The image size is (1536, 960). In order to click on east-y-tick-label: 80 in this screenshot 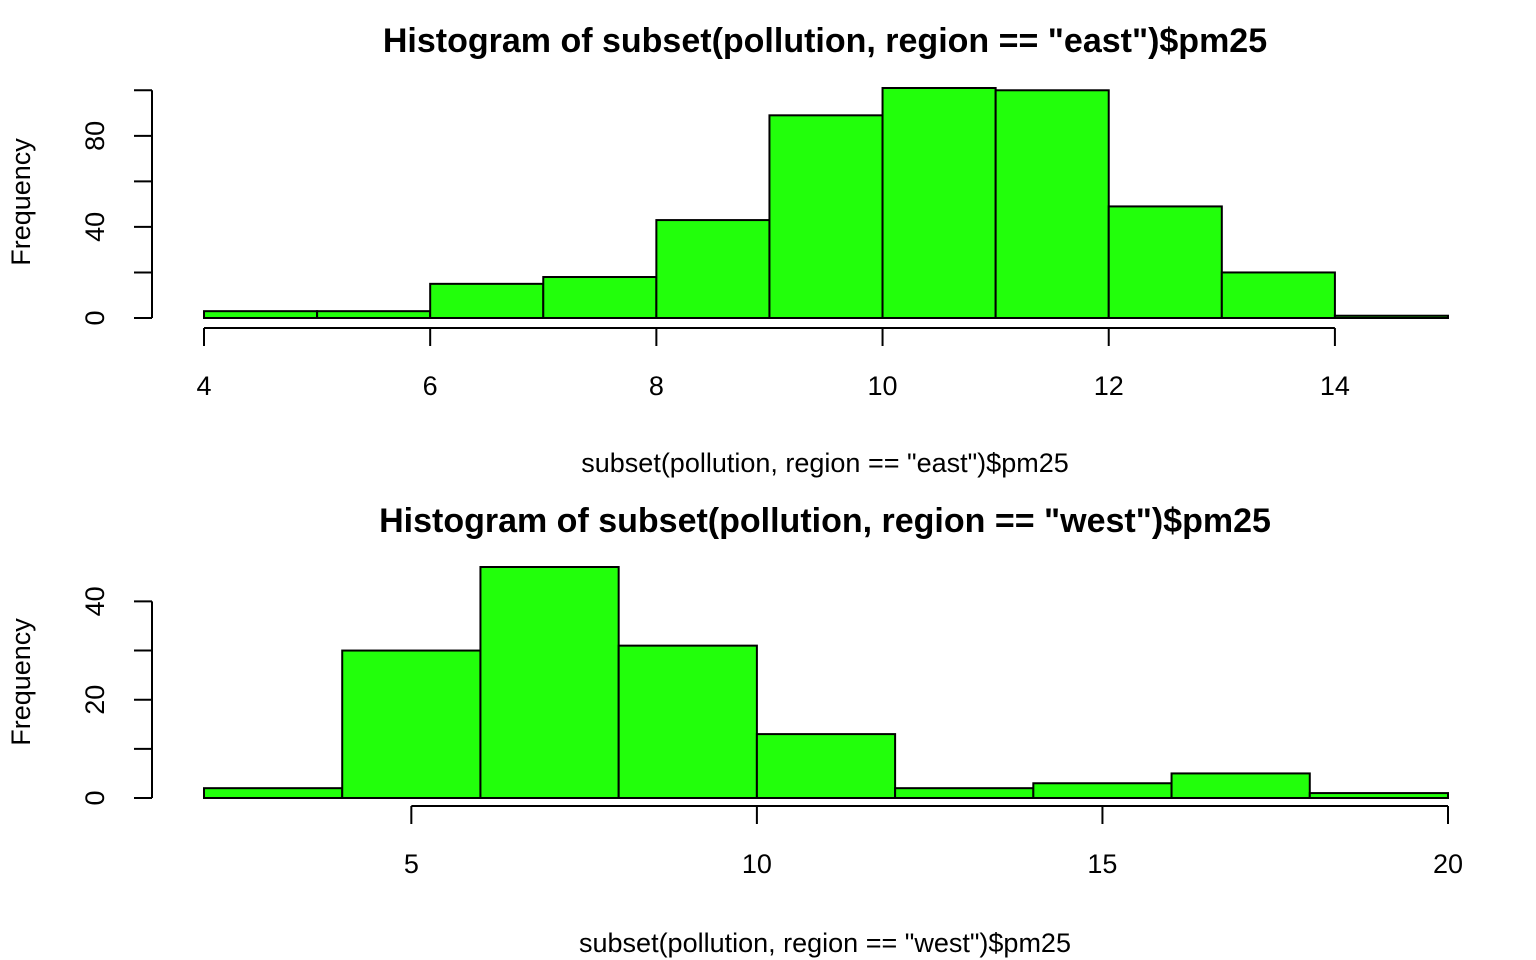, I will do `click(95, 136)`.